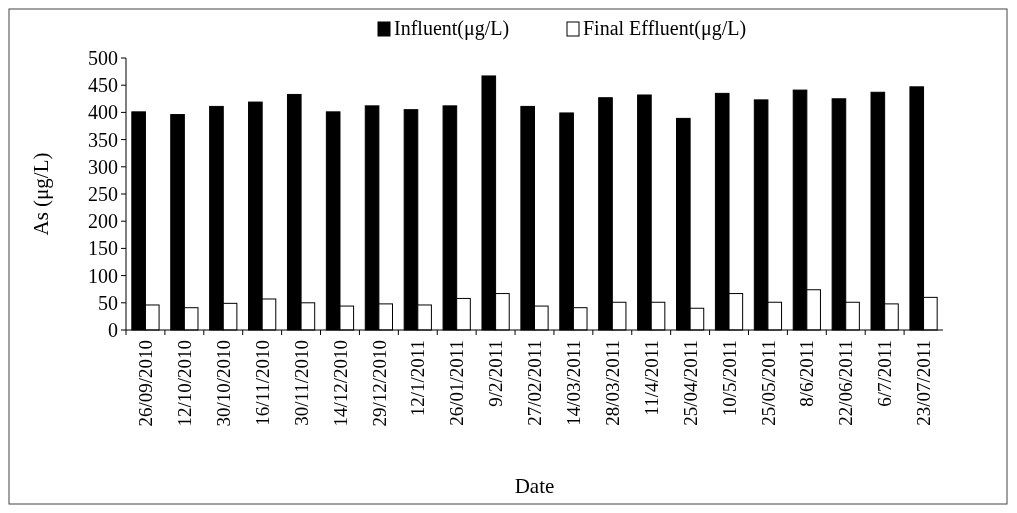 This screenshot has height=513, width=1017. I want to click on legend-label: Influent(μg/L), so click(452, 28).